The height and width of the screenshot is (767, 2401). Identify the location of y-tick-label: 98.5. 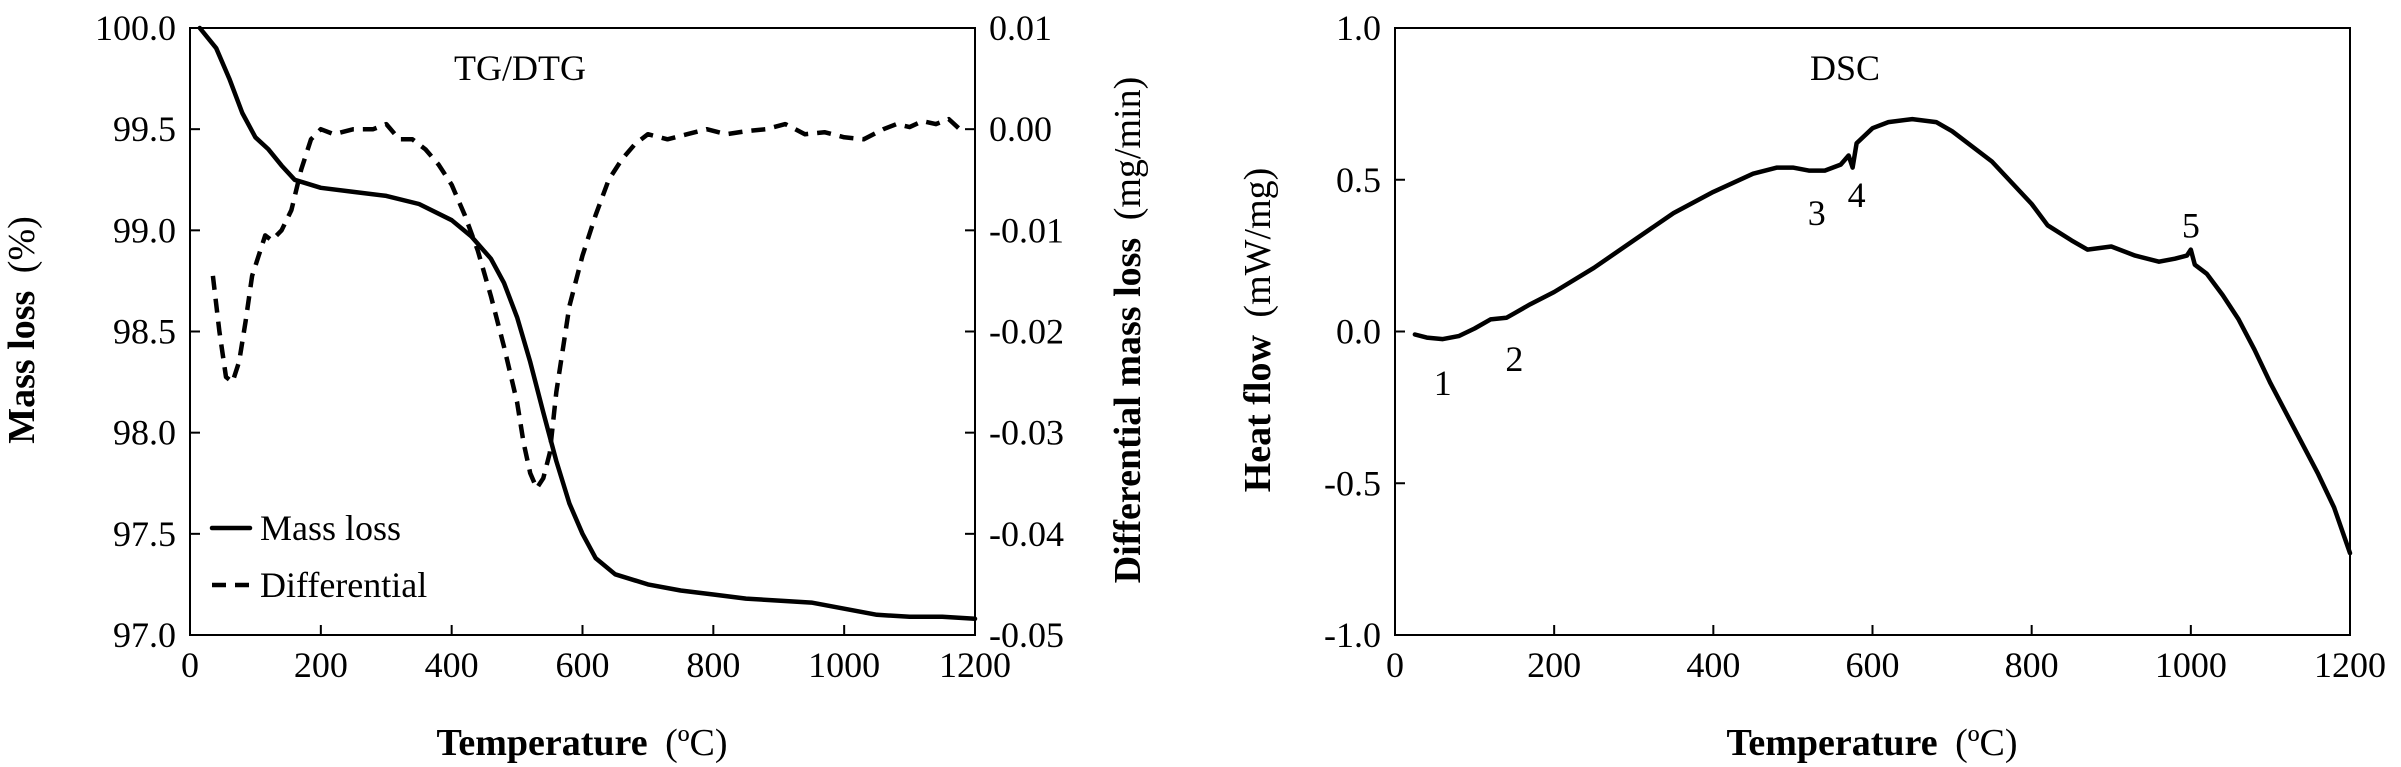
(144, 332).